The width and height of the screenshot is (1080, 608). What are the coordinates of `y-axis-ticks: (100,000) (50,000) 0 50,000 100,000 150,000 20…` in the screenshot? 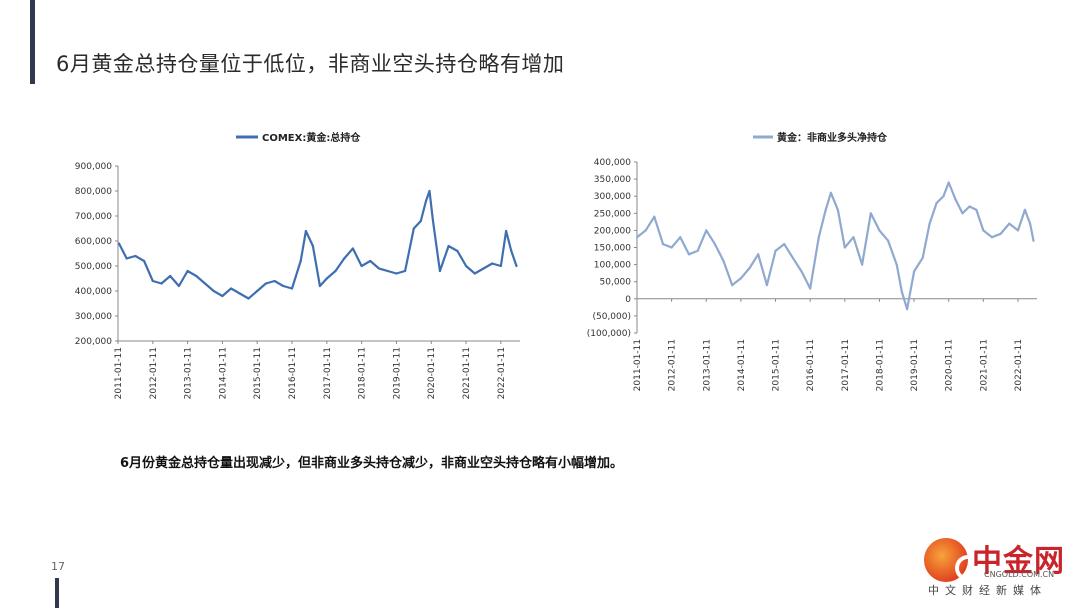 It's located at (612, 248).